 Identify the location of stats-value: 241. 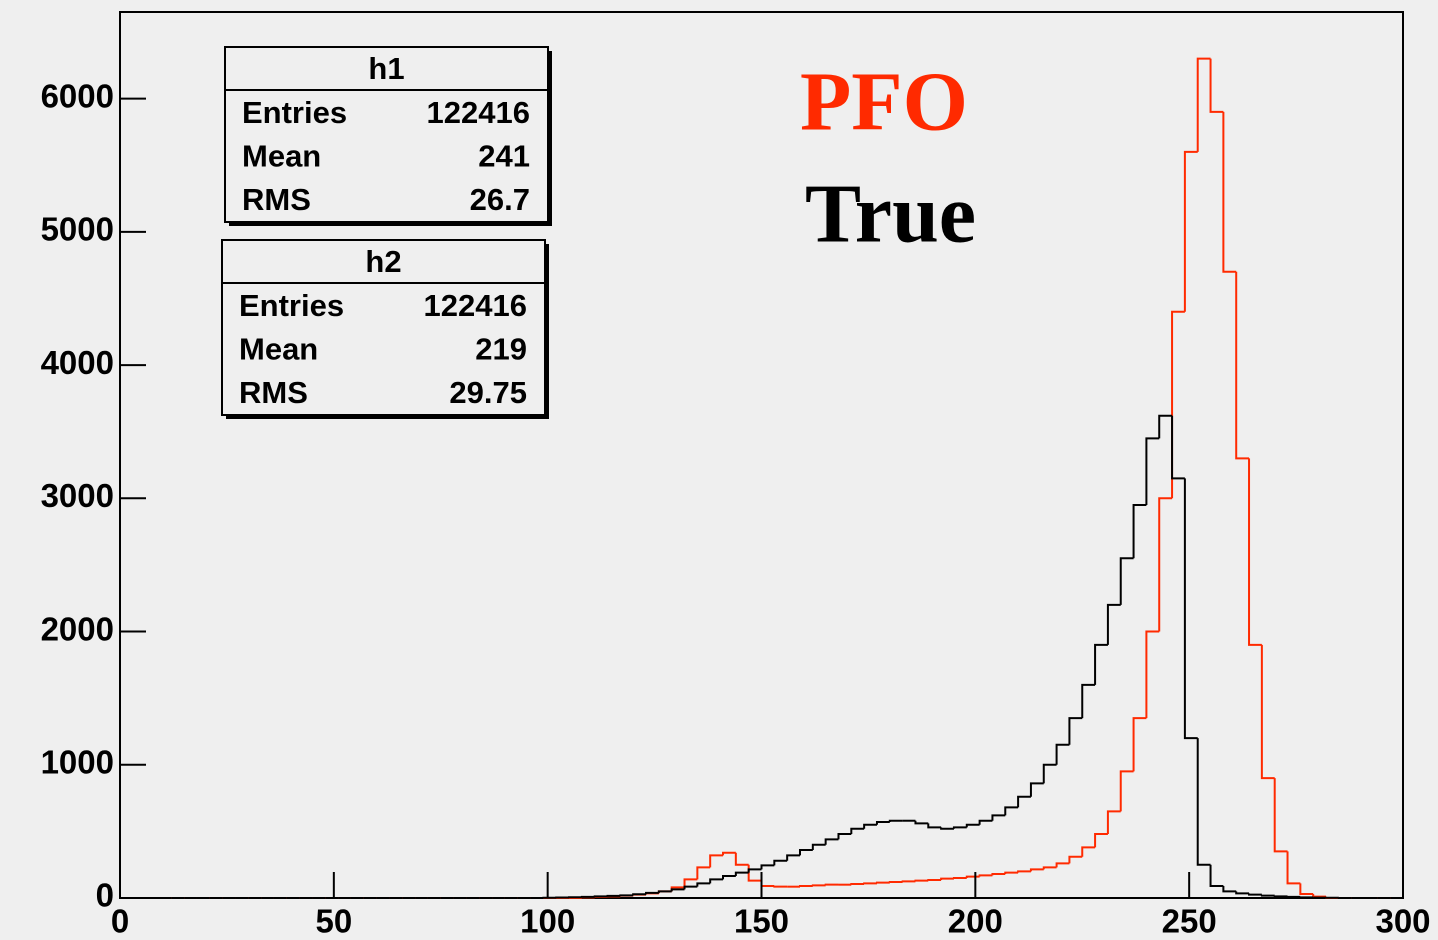
(504, 156).